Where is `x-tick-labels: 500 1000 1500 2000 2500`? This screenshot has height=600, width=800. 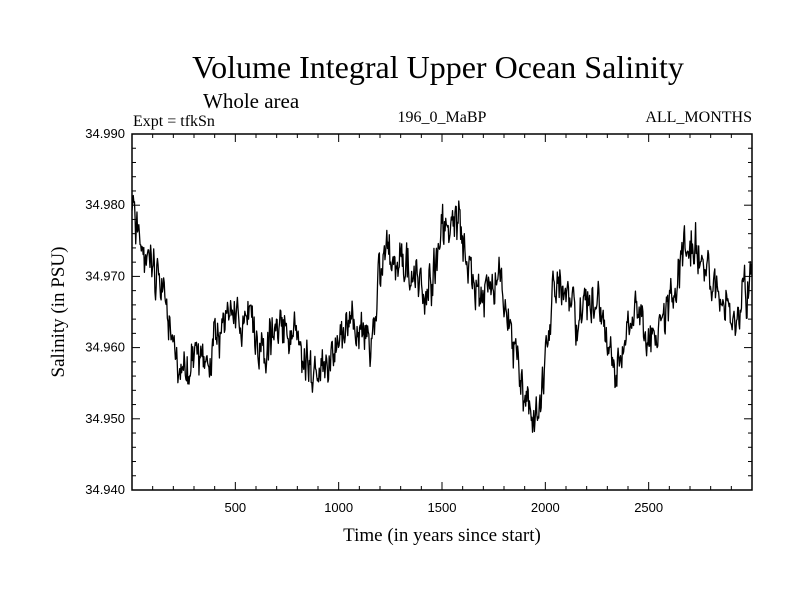
x-tick-labels: 500 1000 1500 2000 2500 is located at coordinates (443, 507).